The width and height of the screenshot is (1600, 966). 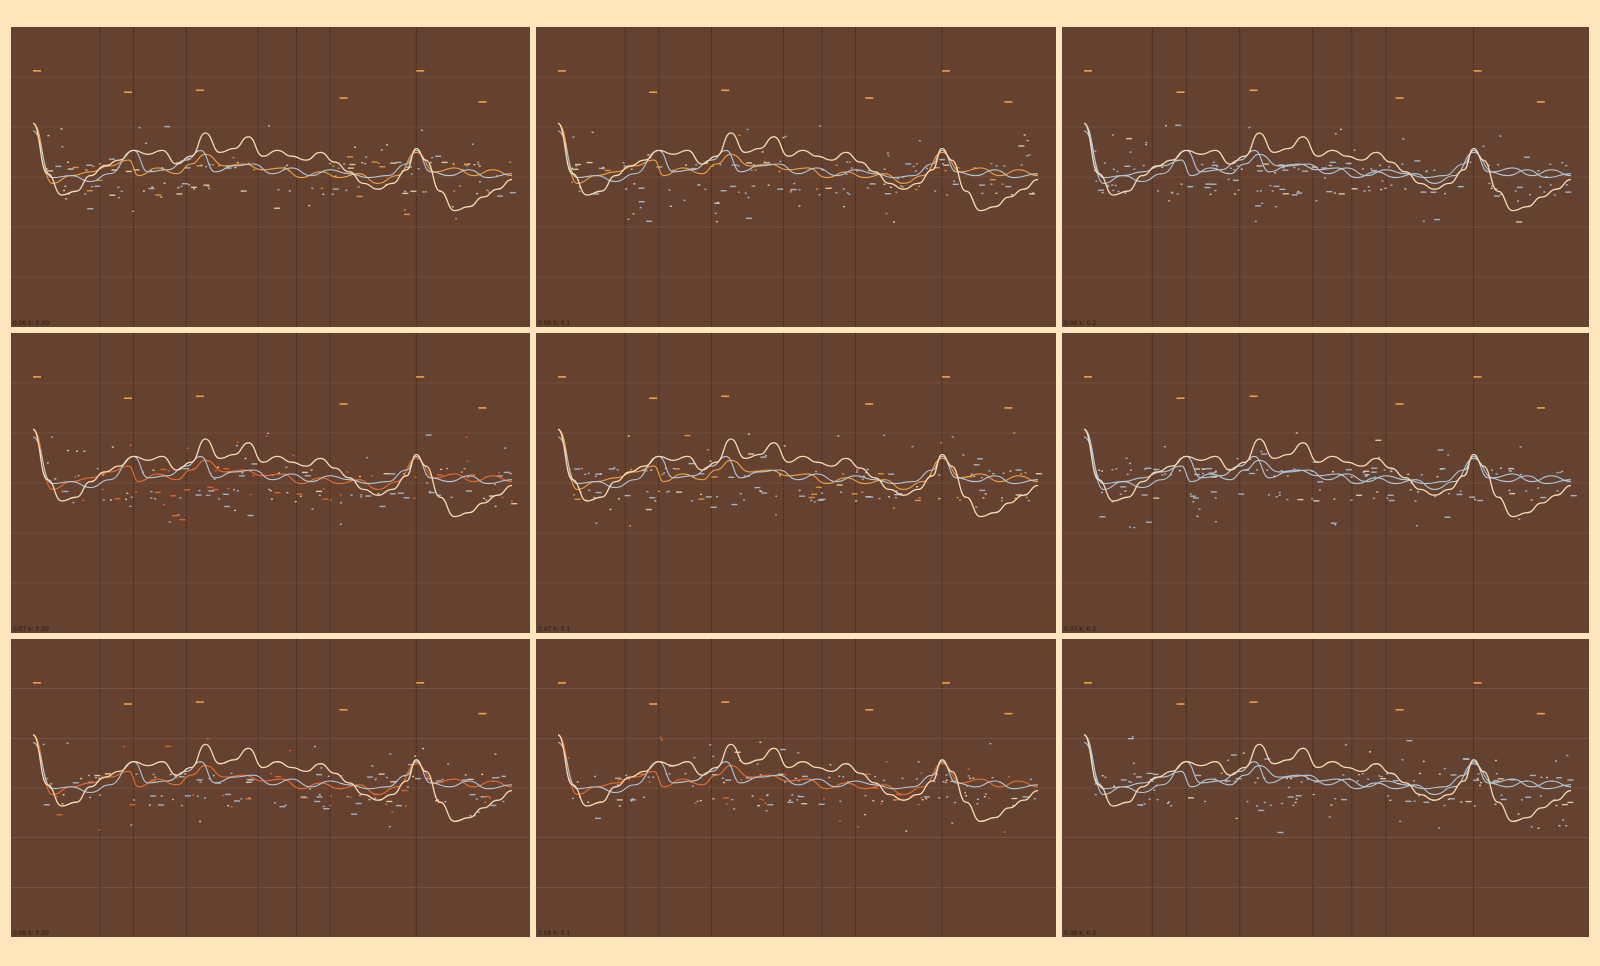 I want to click on panel-6: 0.07 k: 0.2, so click(x=1325, y=483).